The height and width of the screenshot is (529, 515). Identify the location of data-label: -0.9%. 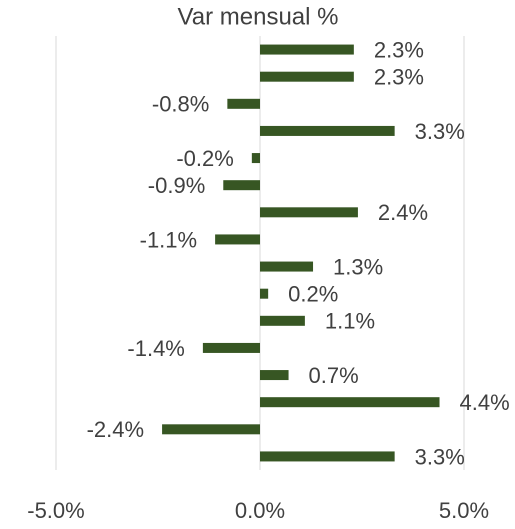
(176, 185).